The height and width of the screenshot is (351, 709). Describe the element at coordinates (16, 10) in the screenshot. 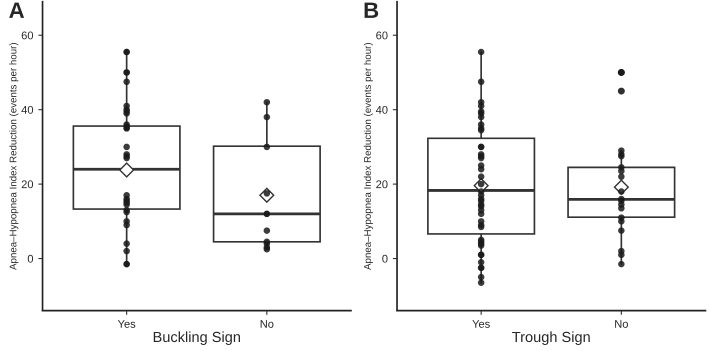

I see `chart-title: A` at that location.